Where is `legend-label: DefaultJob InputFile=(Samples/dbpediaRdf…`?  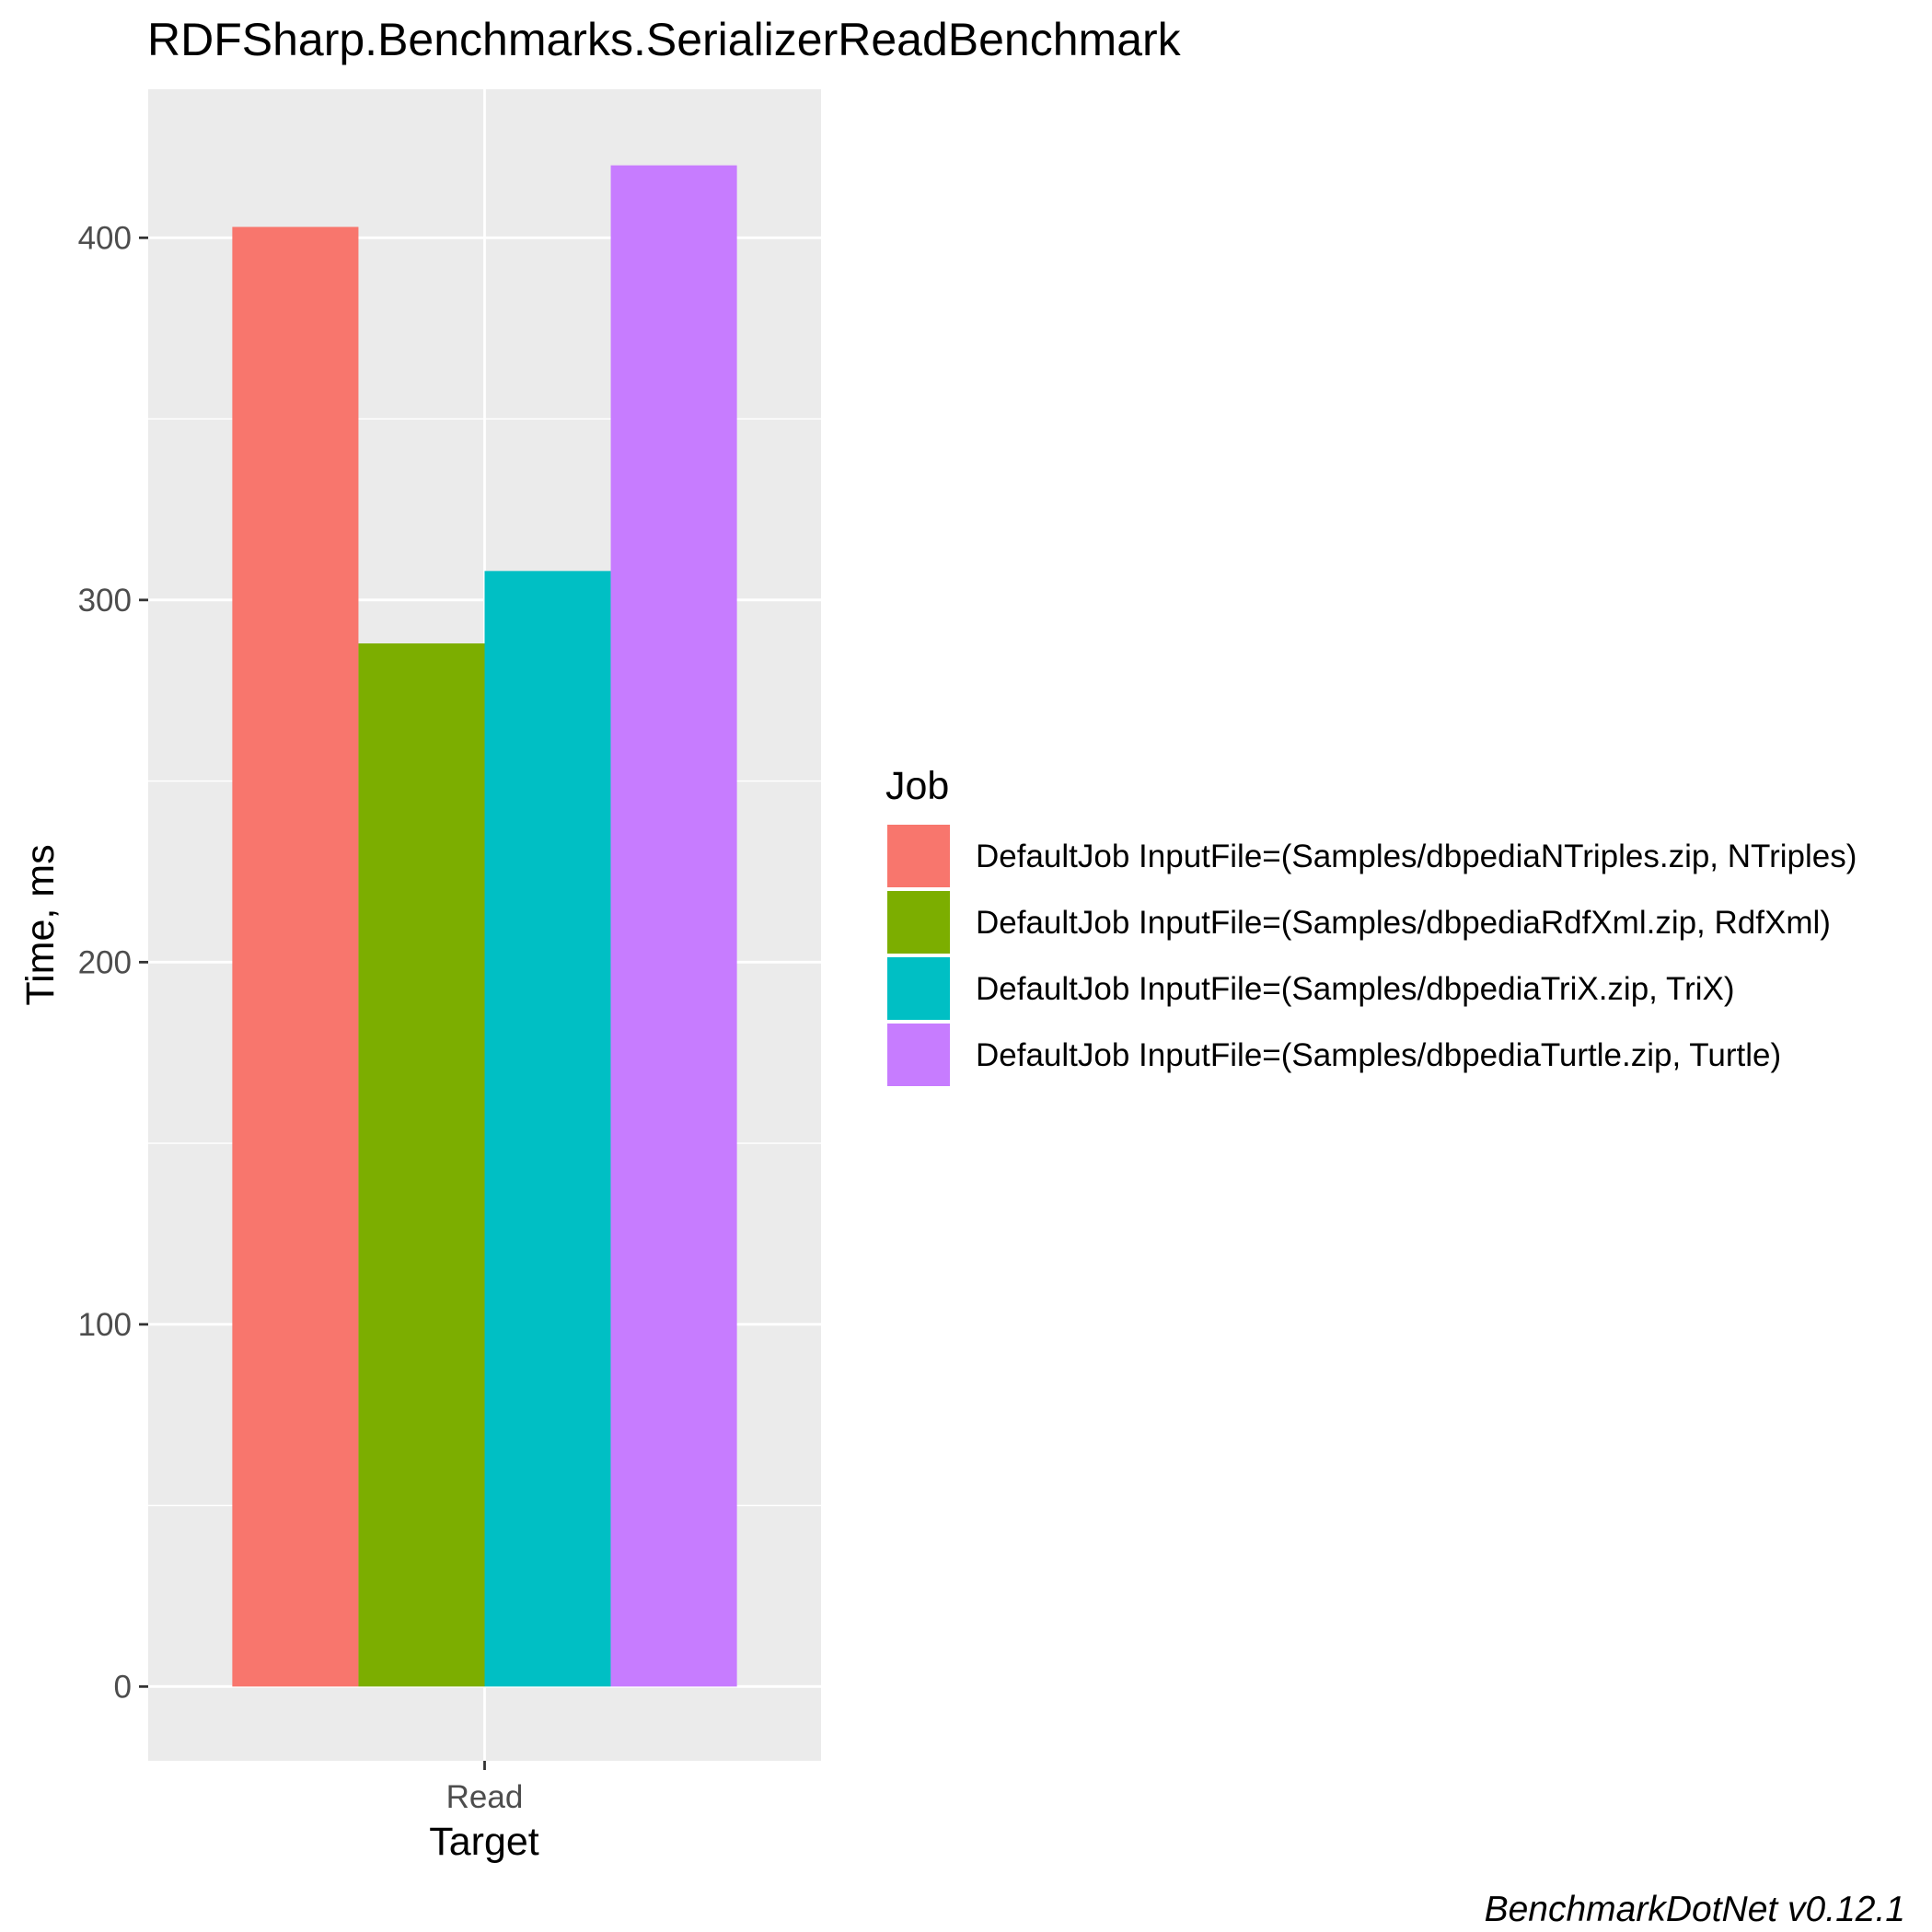
legend-label: DefaultJob InputFile=(Samples/dbpediaRdf… is located at coordinates (1404, 923).